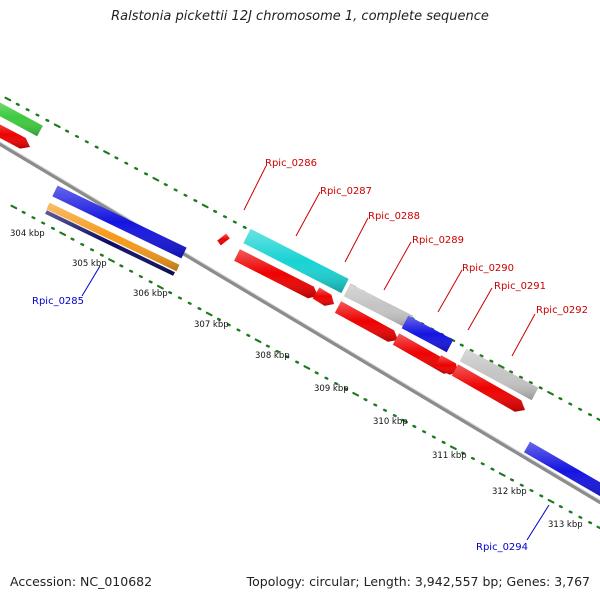  Describe the element at coordinates (394, 216) in the screenshot. I see `gene-label: Rpic_0288` at that location.